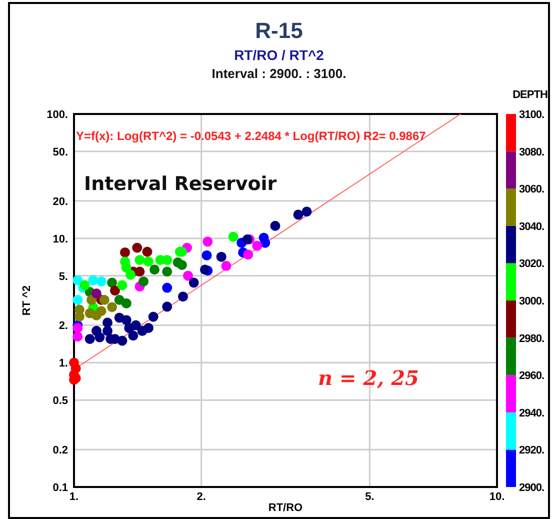  What do you see at coordinates (60, 202) in the screenshot?
I see `y-tick-label: 20.` at bounding box center [60, 202].